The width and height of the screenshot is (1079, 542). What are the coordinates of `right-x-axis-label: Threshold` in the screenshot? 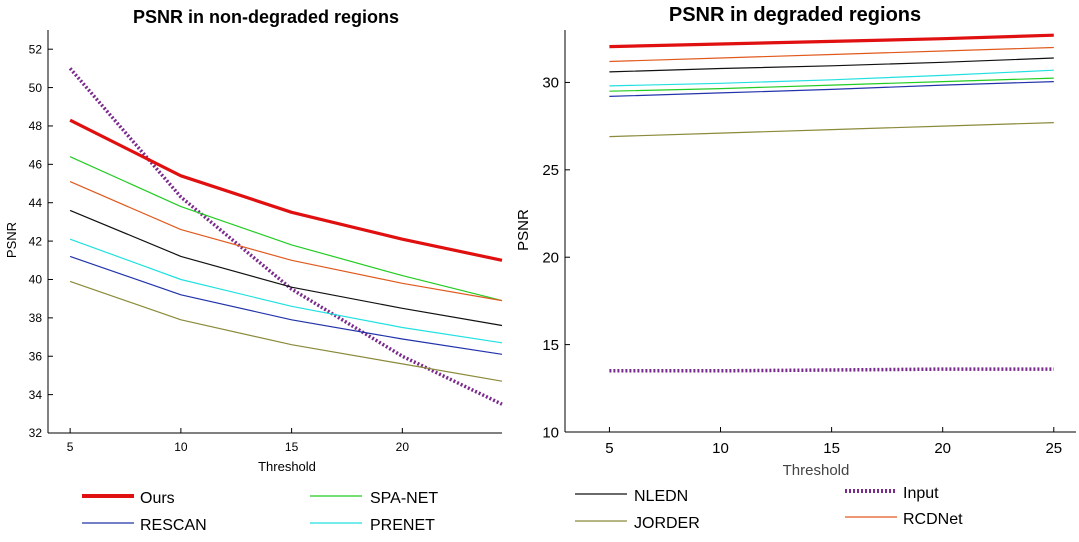 It's located at (816, 470).